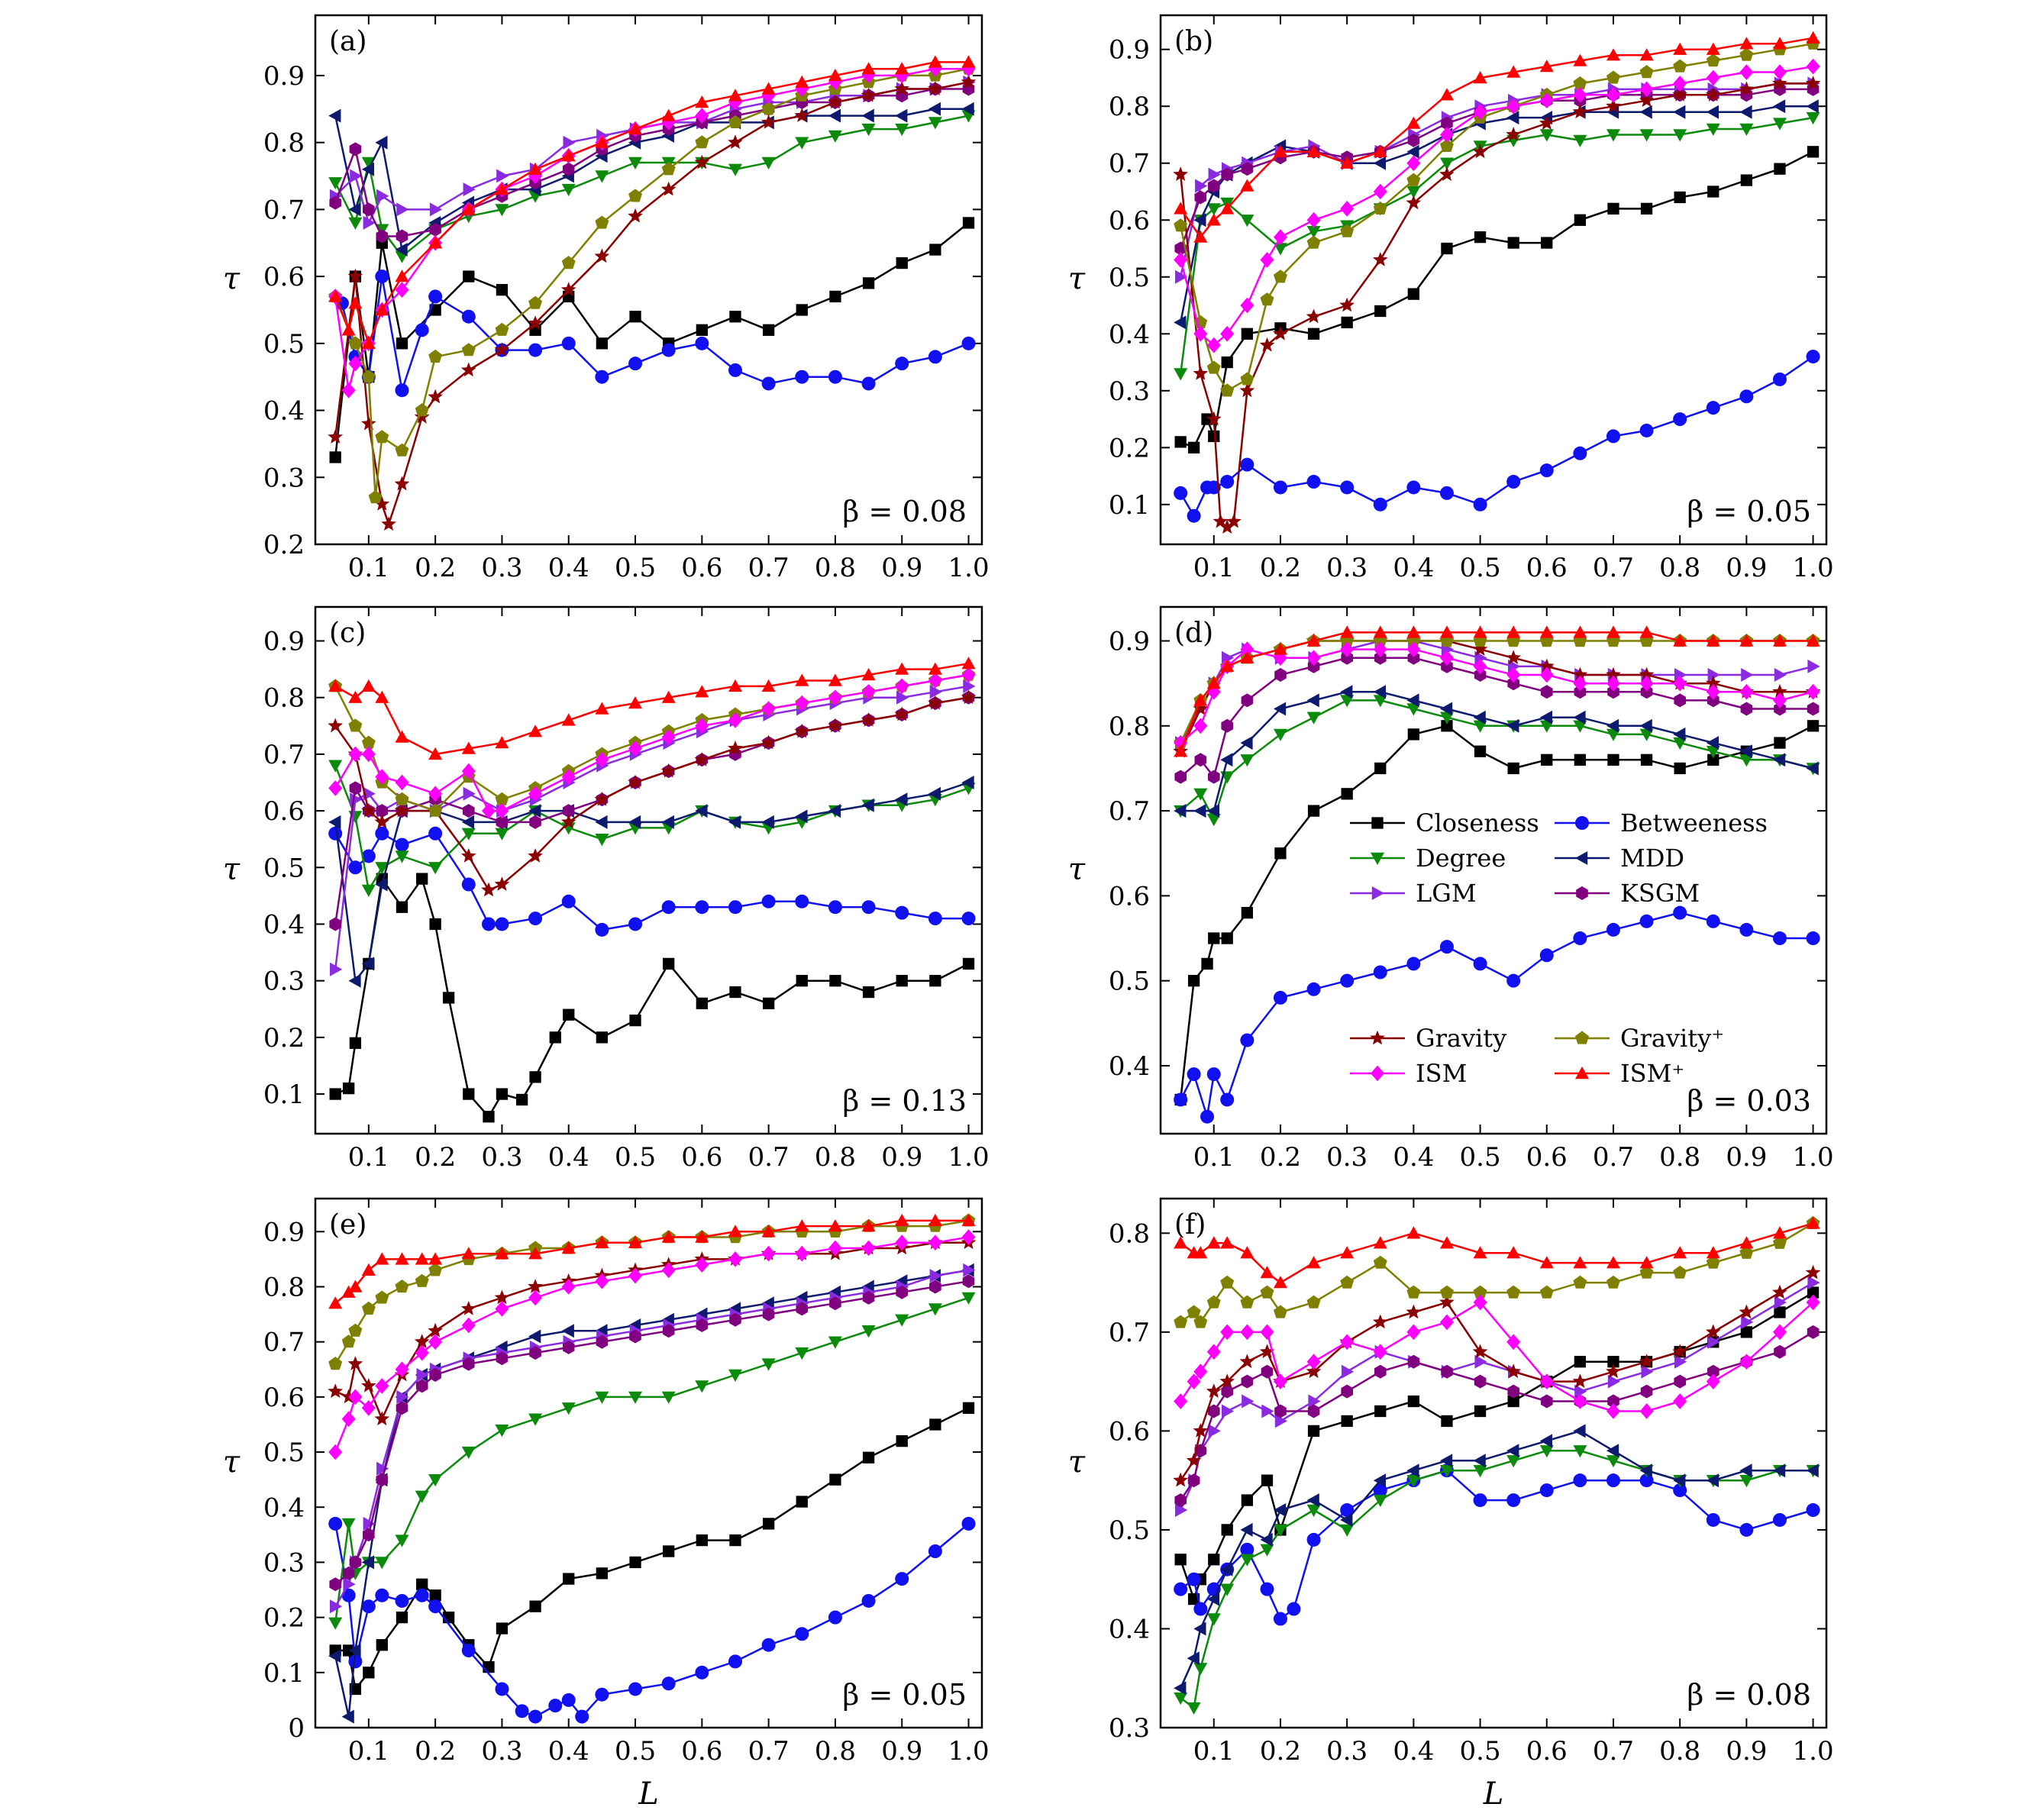 The image size is (2044, 1820). Describe the element at coordinates (636, 1157) in the screenshot. I see `x-tick-label: 0.5` at that location.